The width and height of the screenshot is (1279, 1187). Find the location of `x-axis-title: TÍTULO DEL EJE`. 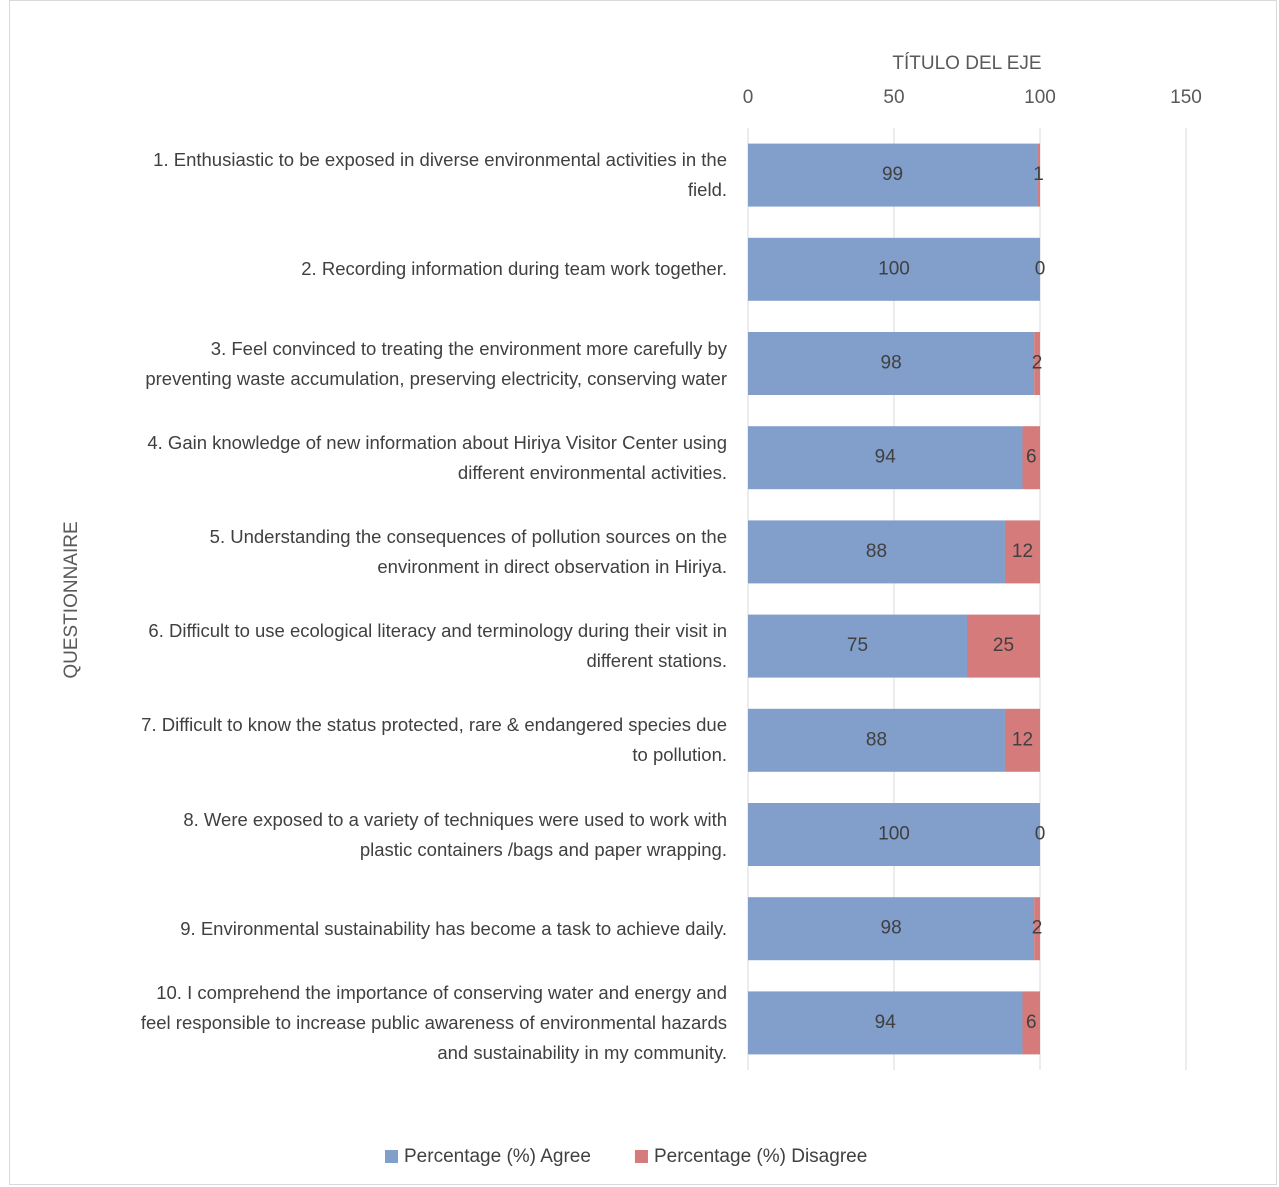

x-axis-title: TÍTULO DEL EJE is located at coordinates (966, 63).